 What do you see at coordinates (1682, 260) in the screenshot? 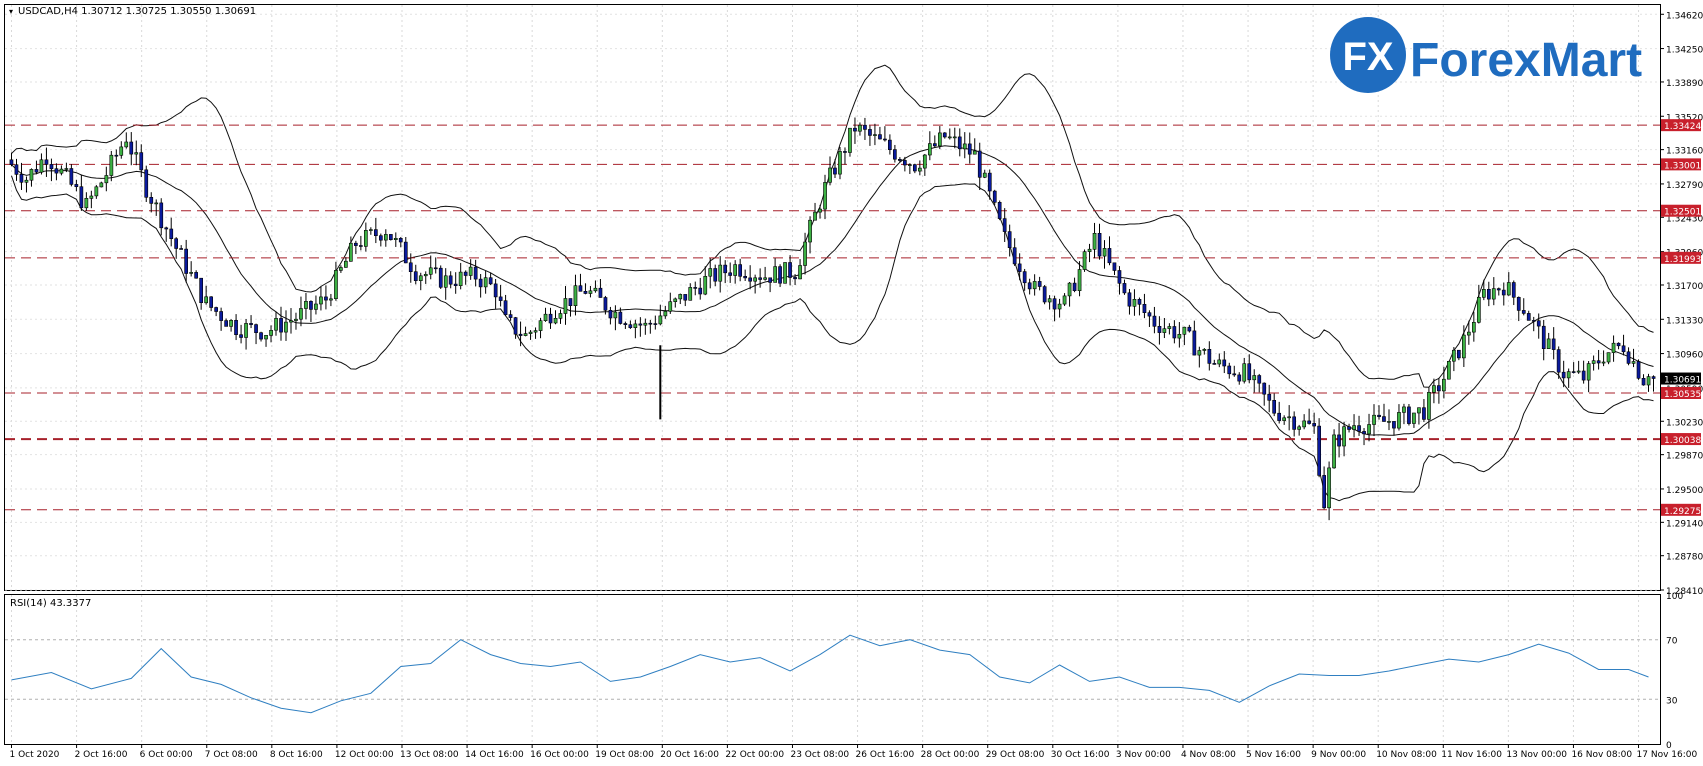
I see `price-level-label: 1.31993` at bounding box center [1682, 260].